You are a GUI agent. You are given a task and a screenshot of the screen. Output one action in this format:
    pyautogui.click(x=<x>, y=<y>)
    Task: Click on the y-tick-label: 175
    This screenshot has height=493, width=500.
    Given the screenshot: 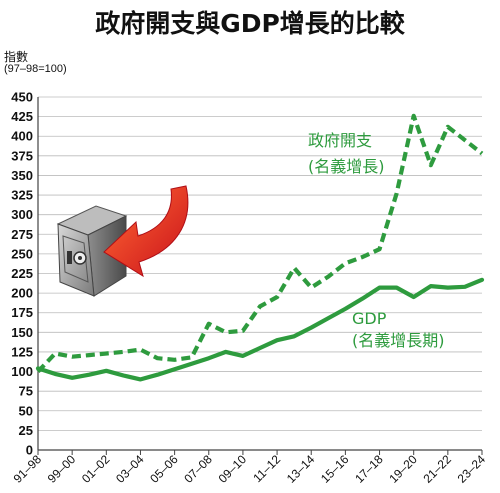 What is the action you would take?
    pyautogui.click(x=22, y=312)
    